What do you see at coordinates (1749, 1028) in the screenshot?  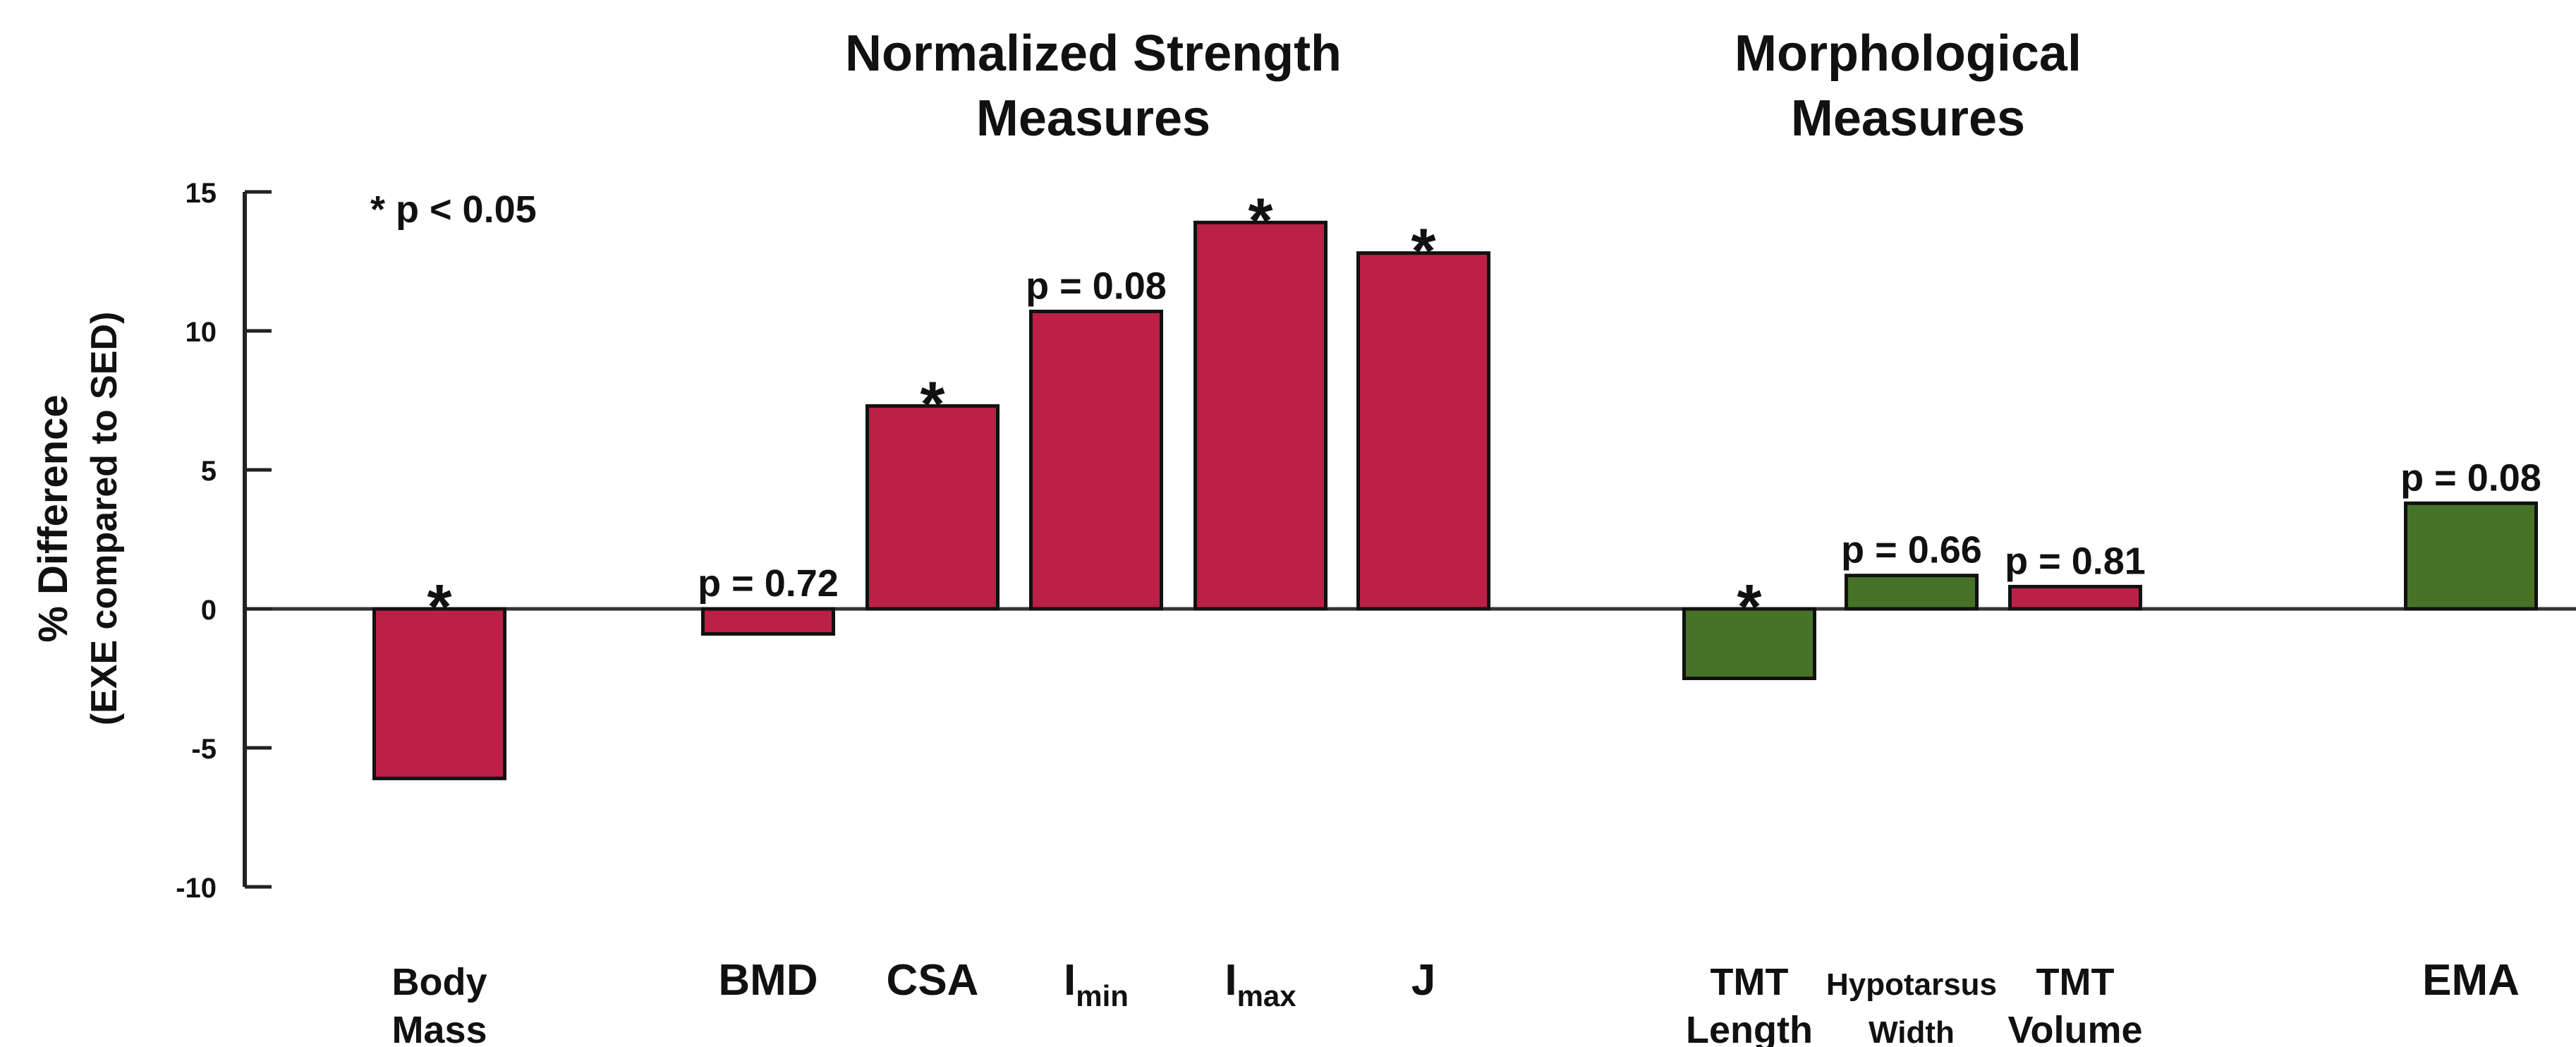 I see `category-label-line2: Length` at bounding box center [1749, 1028].